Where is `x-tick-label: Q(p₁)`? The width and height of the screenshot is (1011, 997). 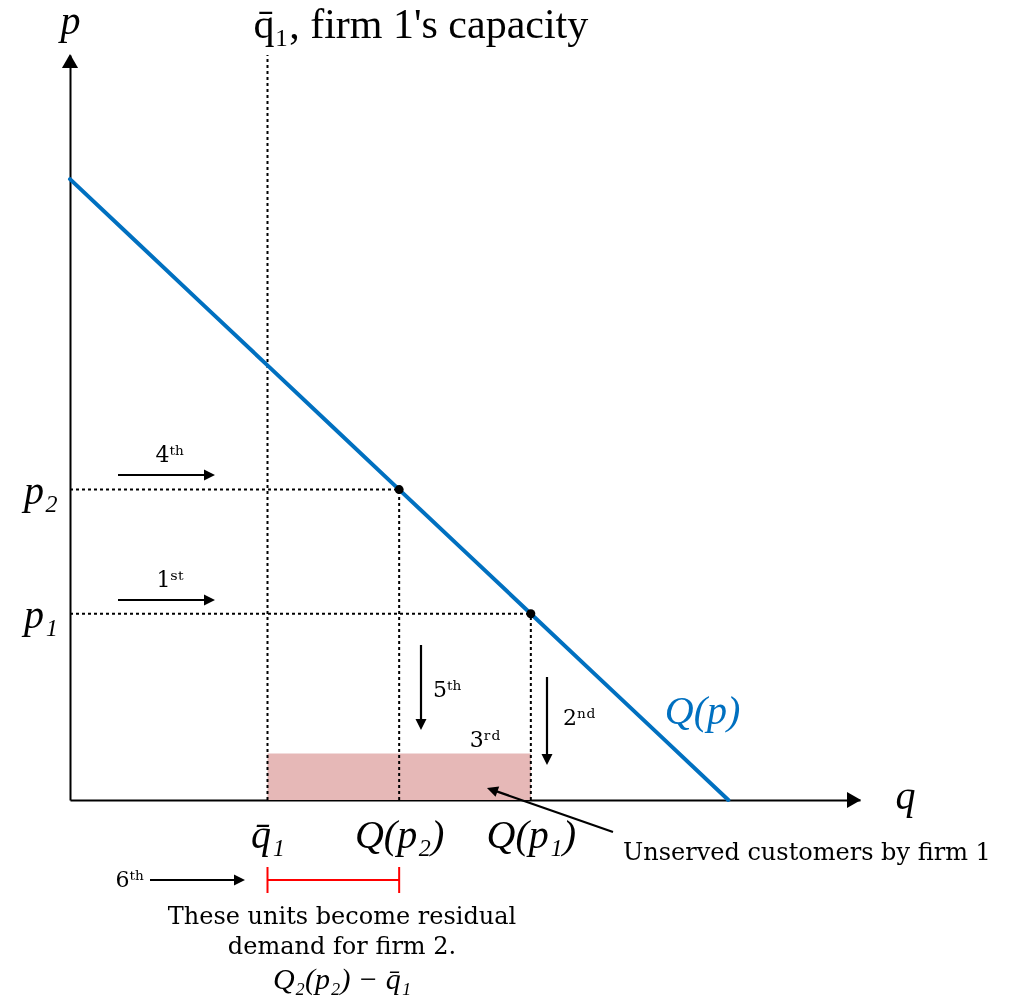 x-tick-label: Q(p₁) is located at coordinates (531, 834).